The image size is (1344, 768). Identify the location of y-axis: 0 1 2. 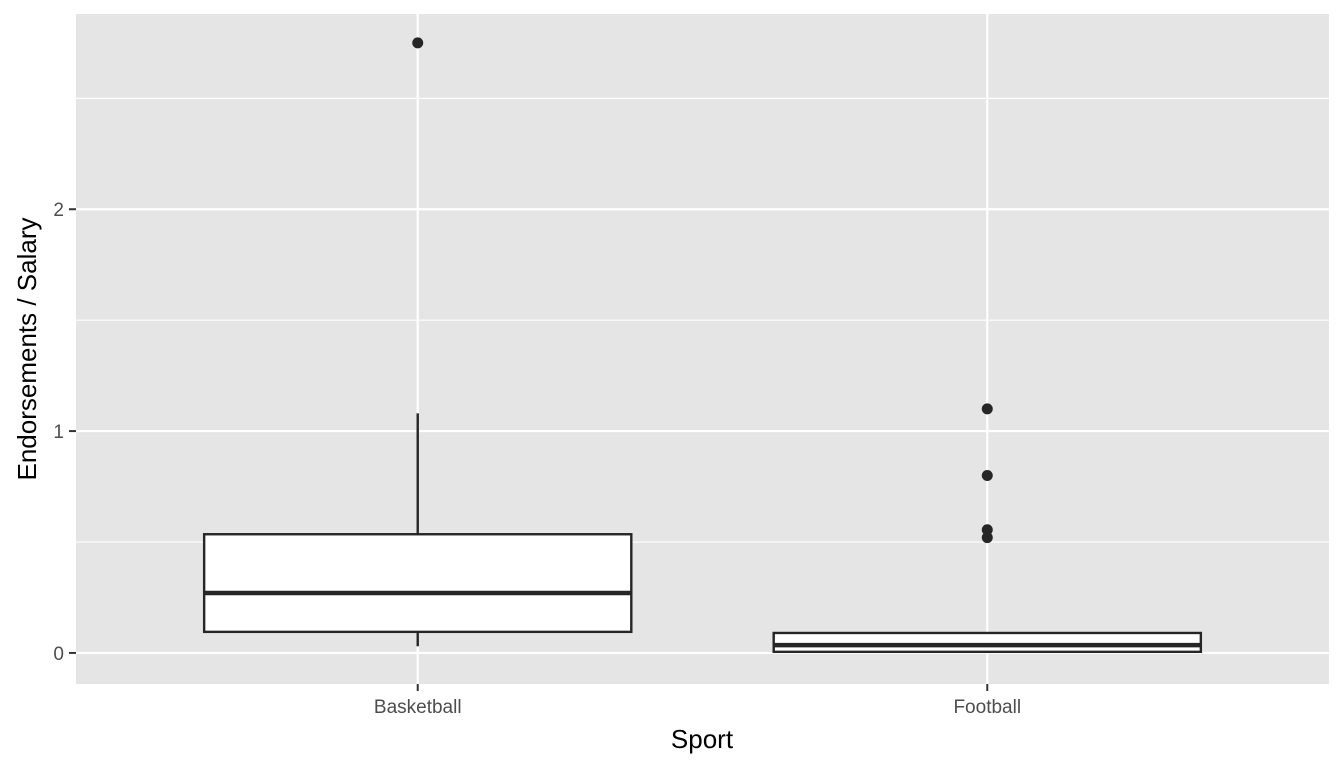
(64, 432).